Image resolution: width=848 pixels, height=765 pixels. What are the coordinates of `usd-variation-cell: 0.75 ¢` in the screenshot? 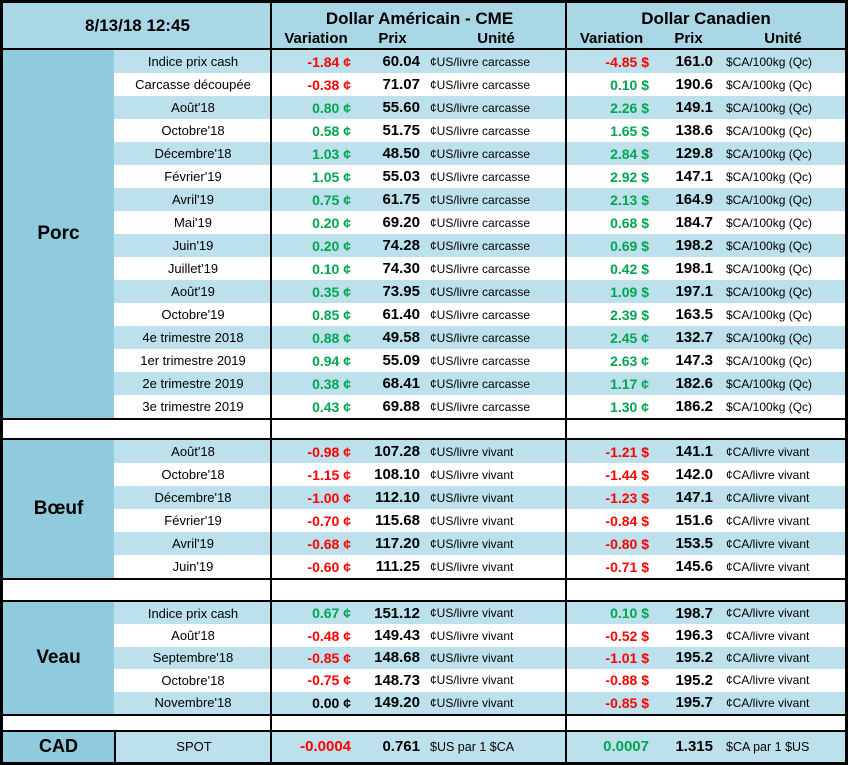 It's located at (316, 199).